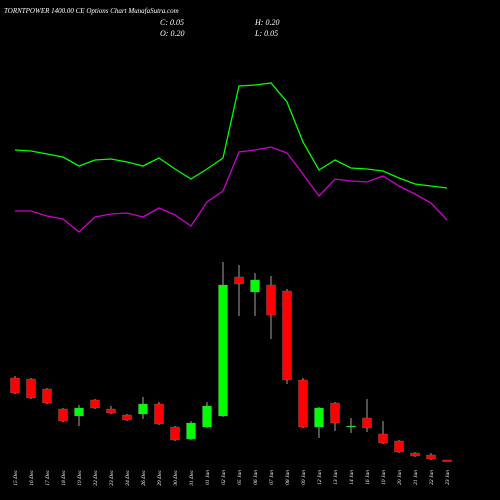 This screenshot has height=500, width=500. What do you see at coordinates (192, 477) in the screenshot?
I see `x-tick-label: 31 Dec` at bounding box center [192, 477].